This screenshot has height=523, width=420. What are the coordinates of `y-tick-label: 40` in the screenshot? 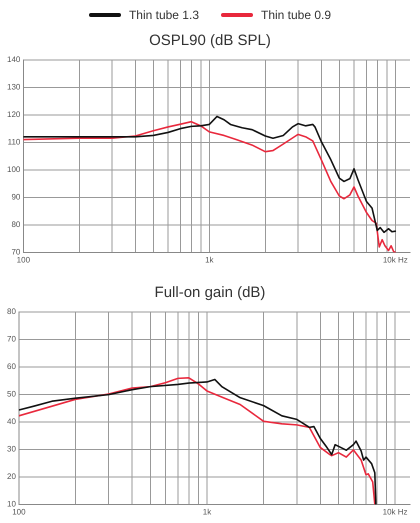 It's located at (11, 421).